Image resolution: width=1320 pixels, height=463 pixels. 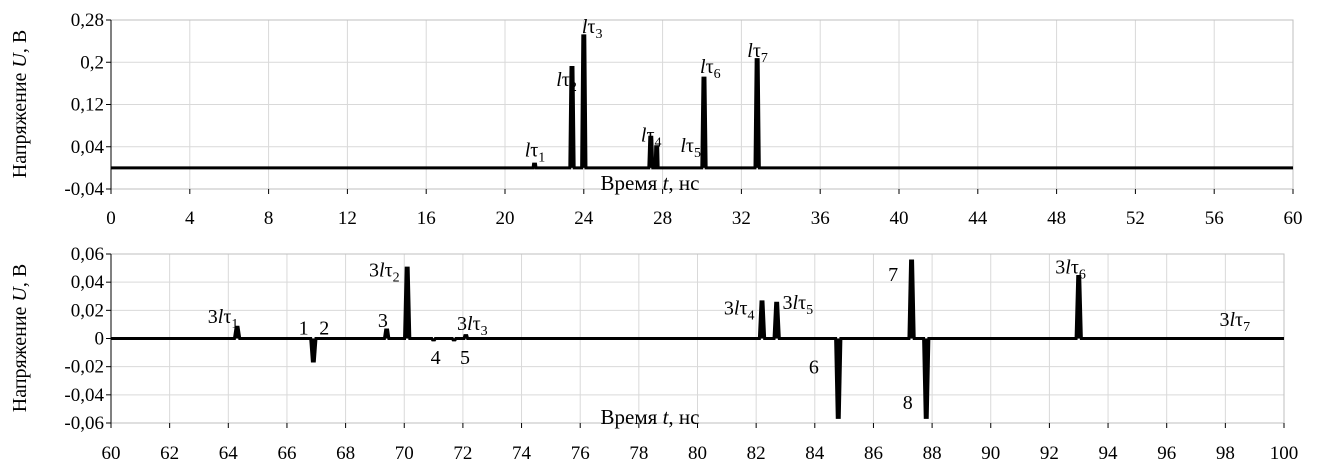 I want to click on y-tick-label: 0,2, so click(x=92, y=62).